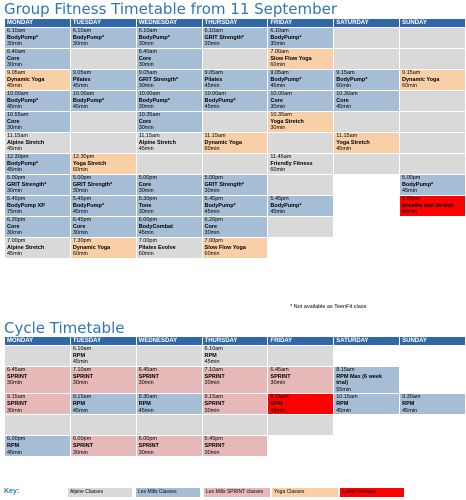 This screenshot has height=500, width=466. I want to click on class-cell: 5.30pm Tone 30min, so click(169, 206).